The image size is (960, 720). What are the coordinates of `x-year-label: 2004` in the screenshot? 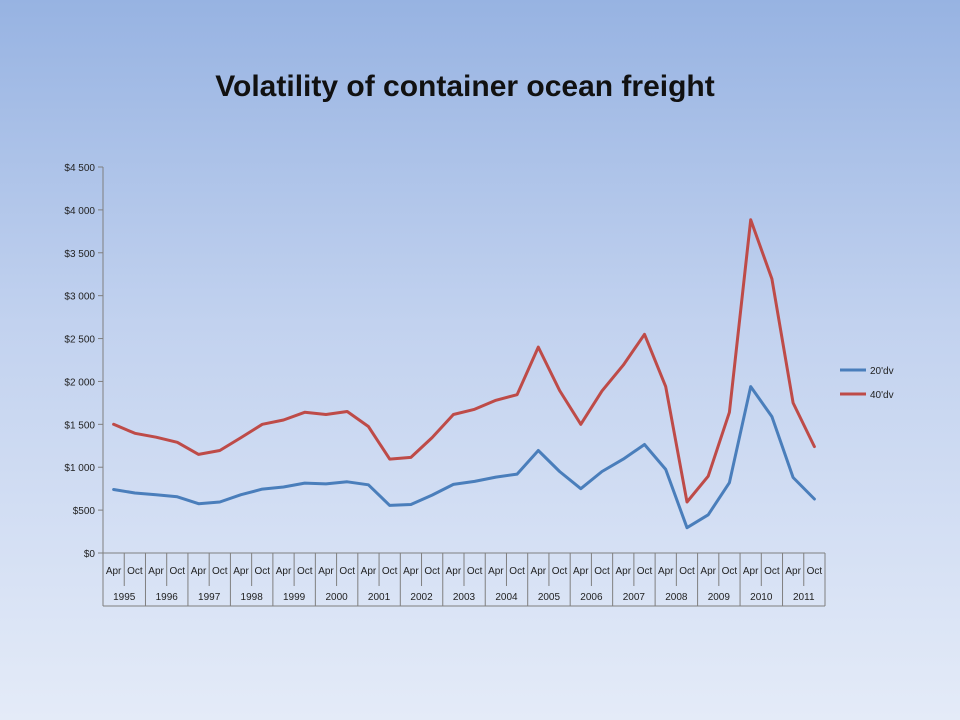 It's located at (506, 597).